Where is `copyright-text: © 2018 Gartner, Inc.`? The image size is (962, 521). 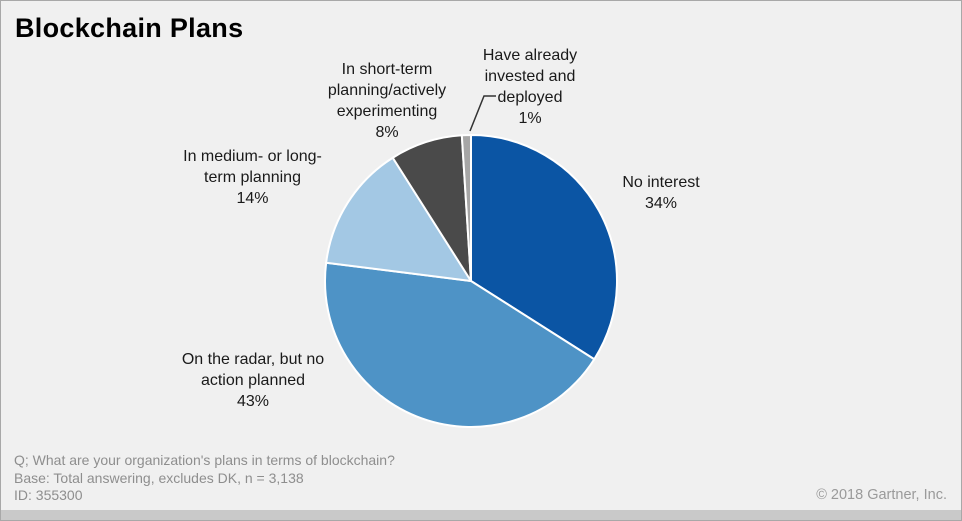
copyright-text: © 2018 Gartner, Inc. is located at coordinates (881, 495).